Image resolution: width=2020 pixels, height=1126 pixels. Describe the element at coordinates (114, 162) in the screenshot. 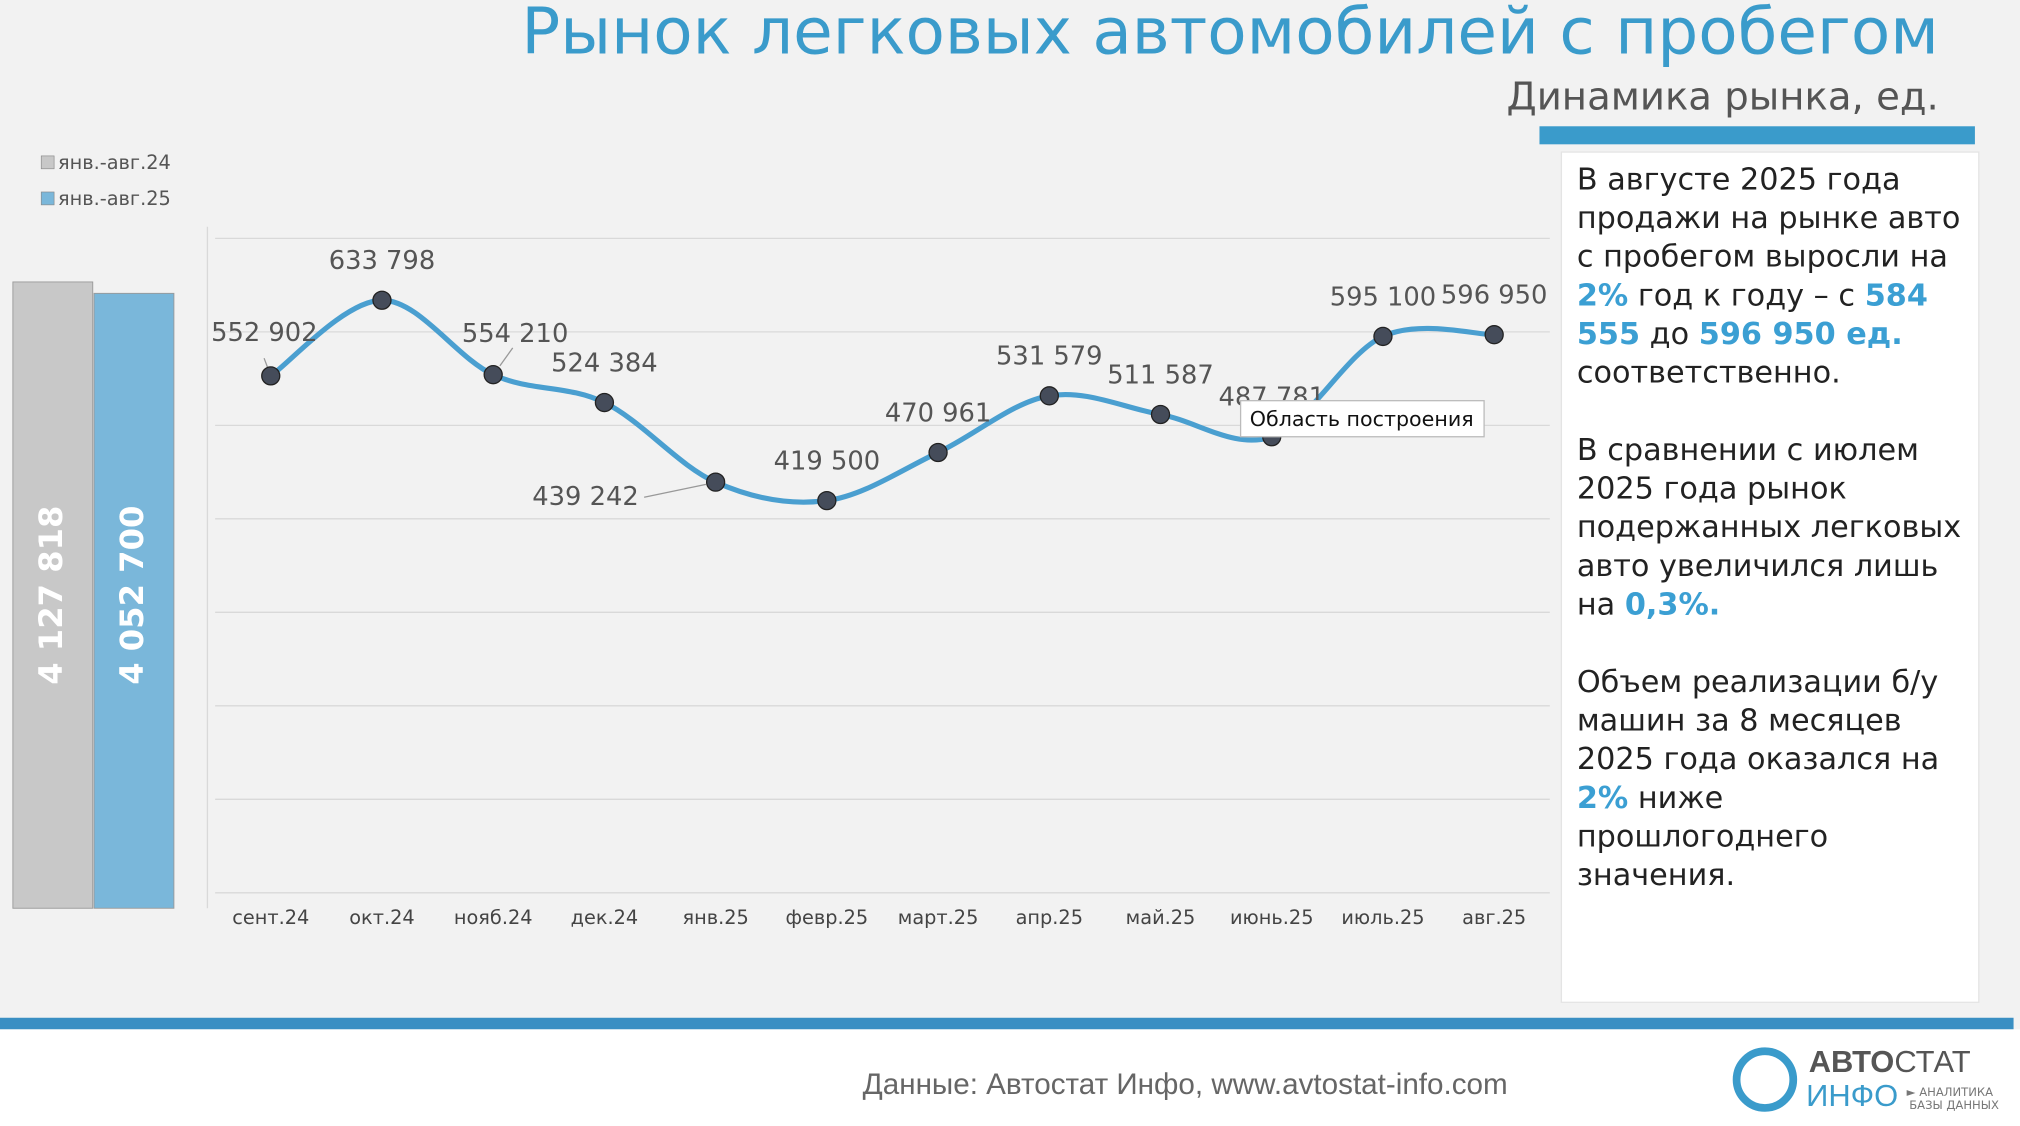

I see `legend-label: янв.-авг.24` at that location.